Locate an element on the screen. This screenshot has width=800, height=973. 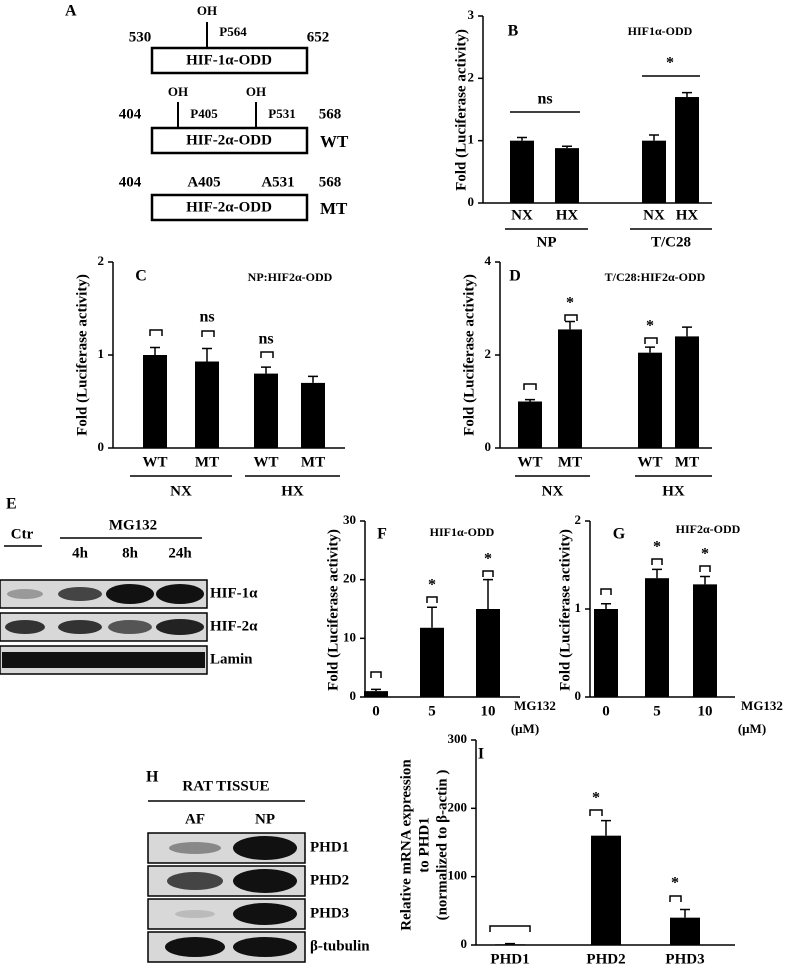
panel-label: G is located at coordinates (619, 534).